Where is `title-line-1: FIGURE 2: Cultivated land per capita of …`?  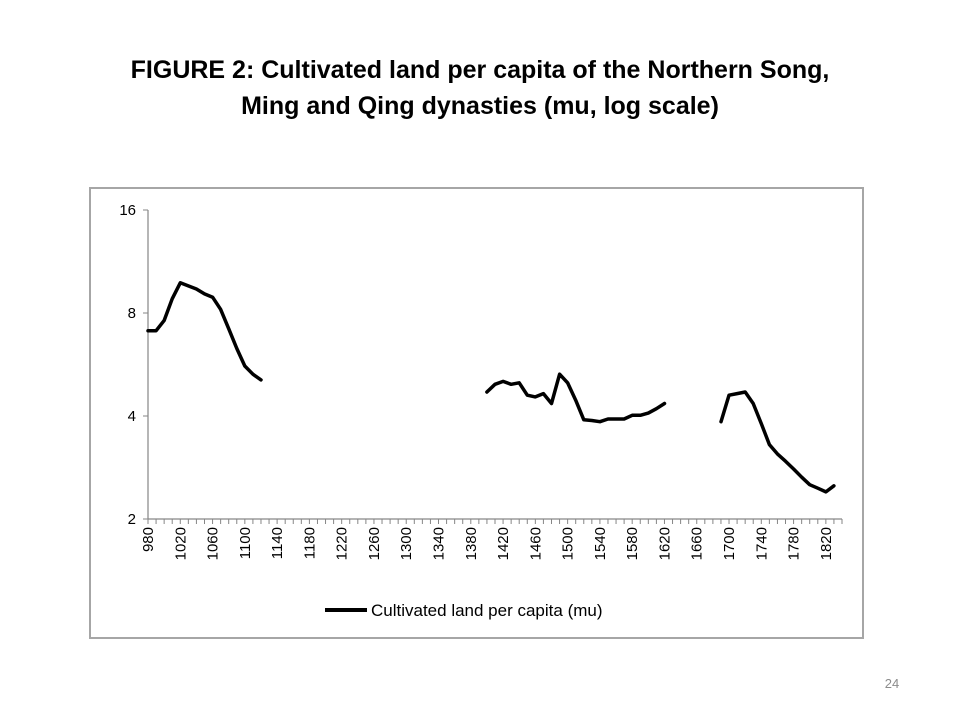
title-line-1: FIGURE 2: Cultivated land per capita of … is located at coordinates (480, 70).